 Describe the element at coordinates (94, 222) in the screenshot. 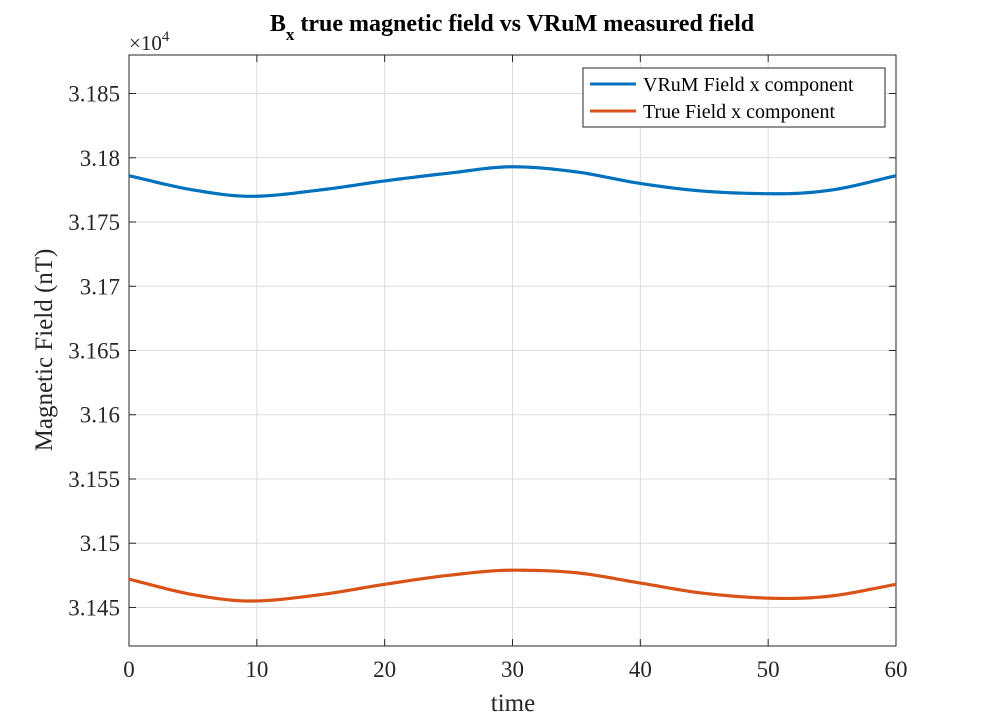

I see `y-tick-label: 3.175` at that location.